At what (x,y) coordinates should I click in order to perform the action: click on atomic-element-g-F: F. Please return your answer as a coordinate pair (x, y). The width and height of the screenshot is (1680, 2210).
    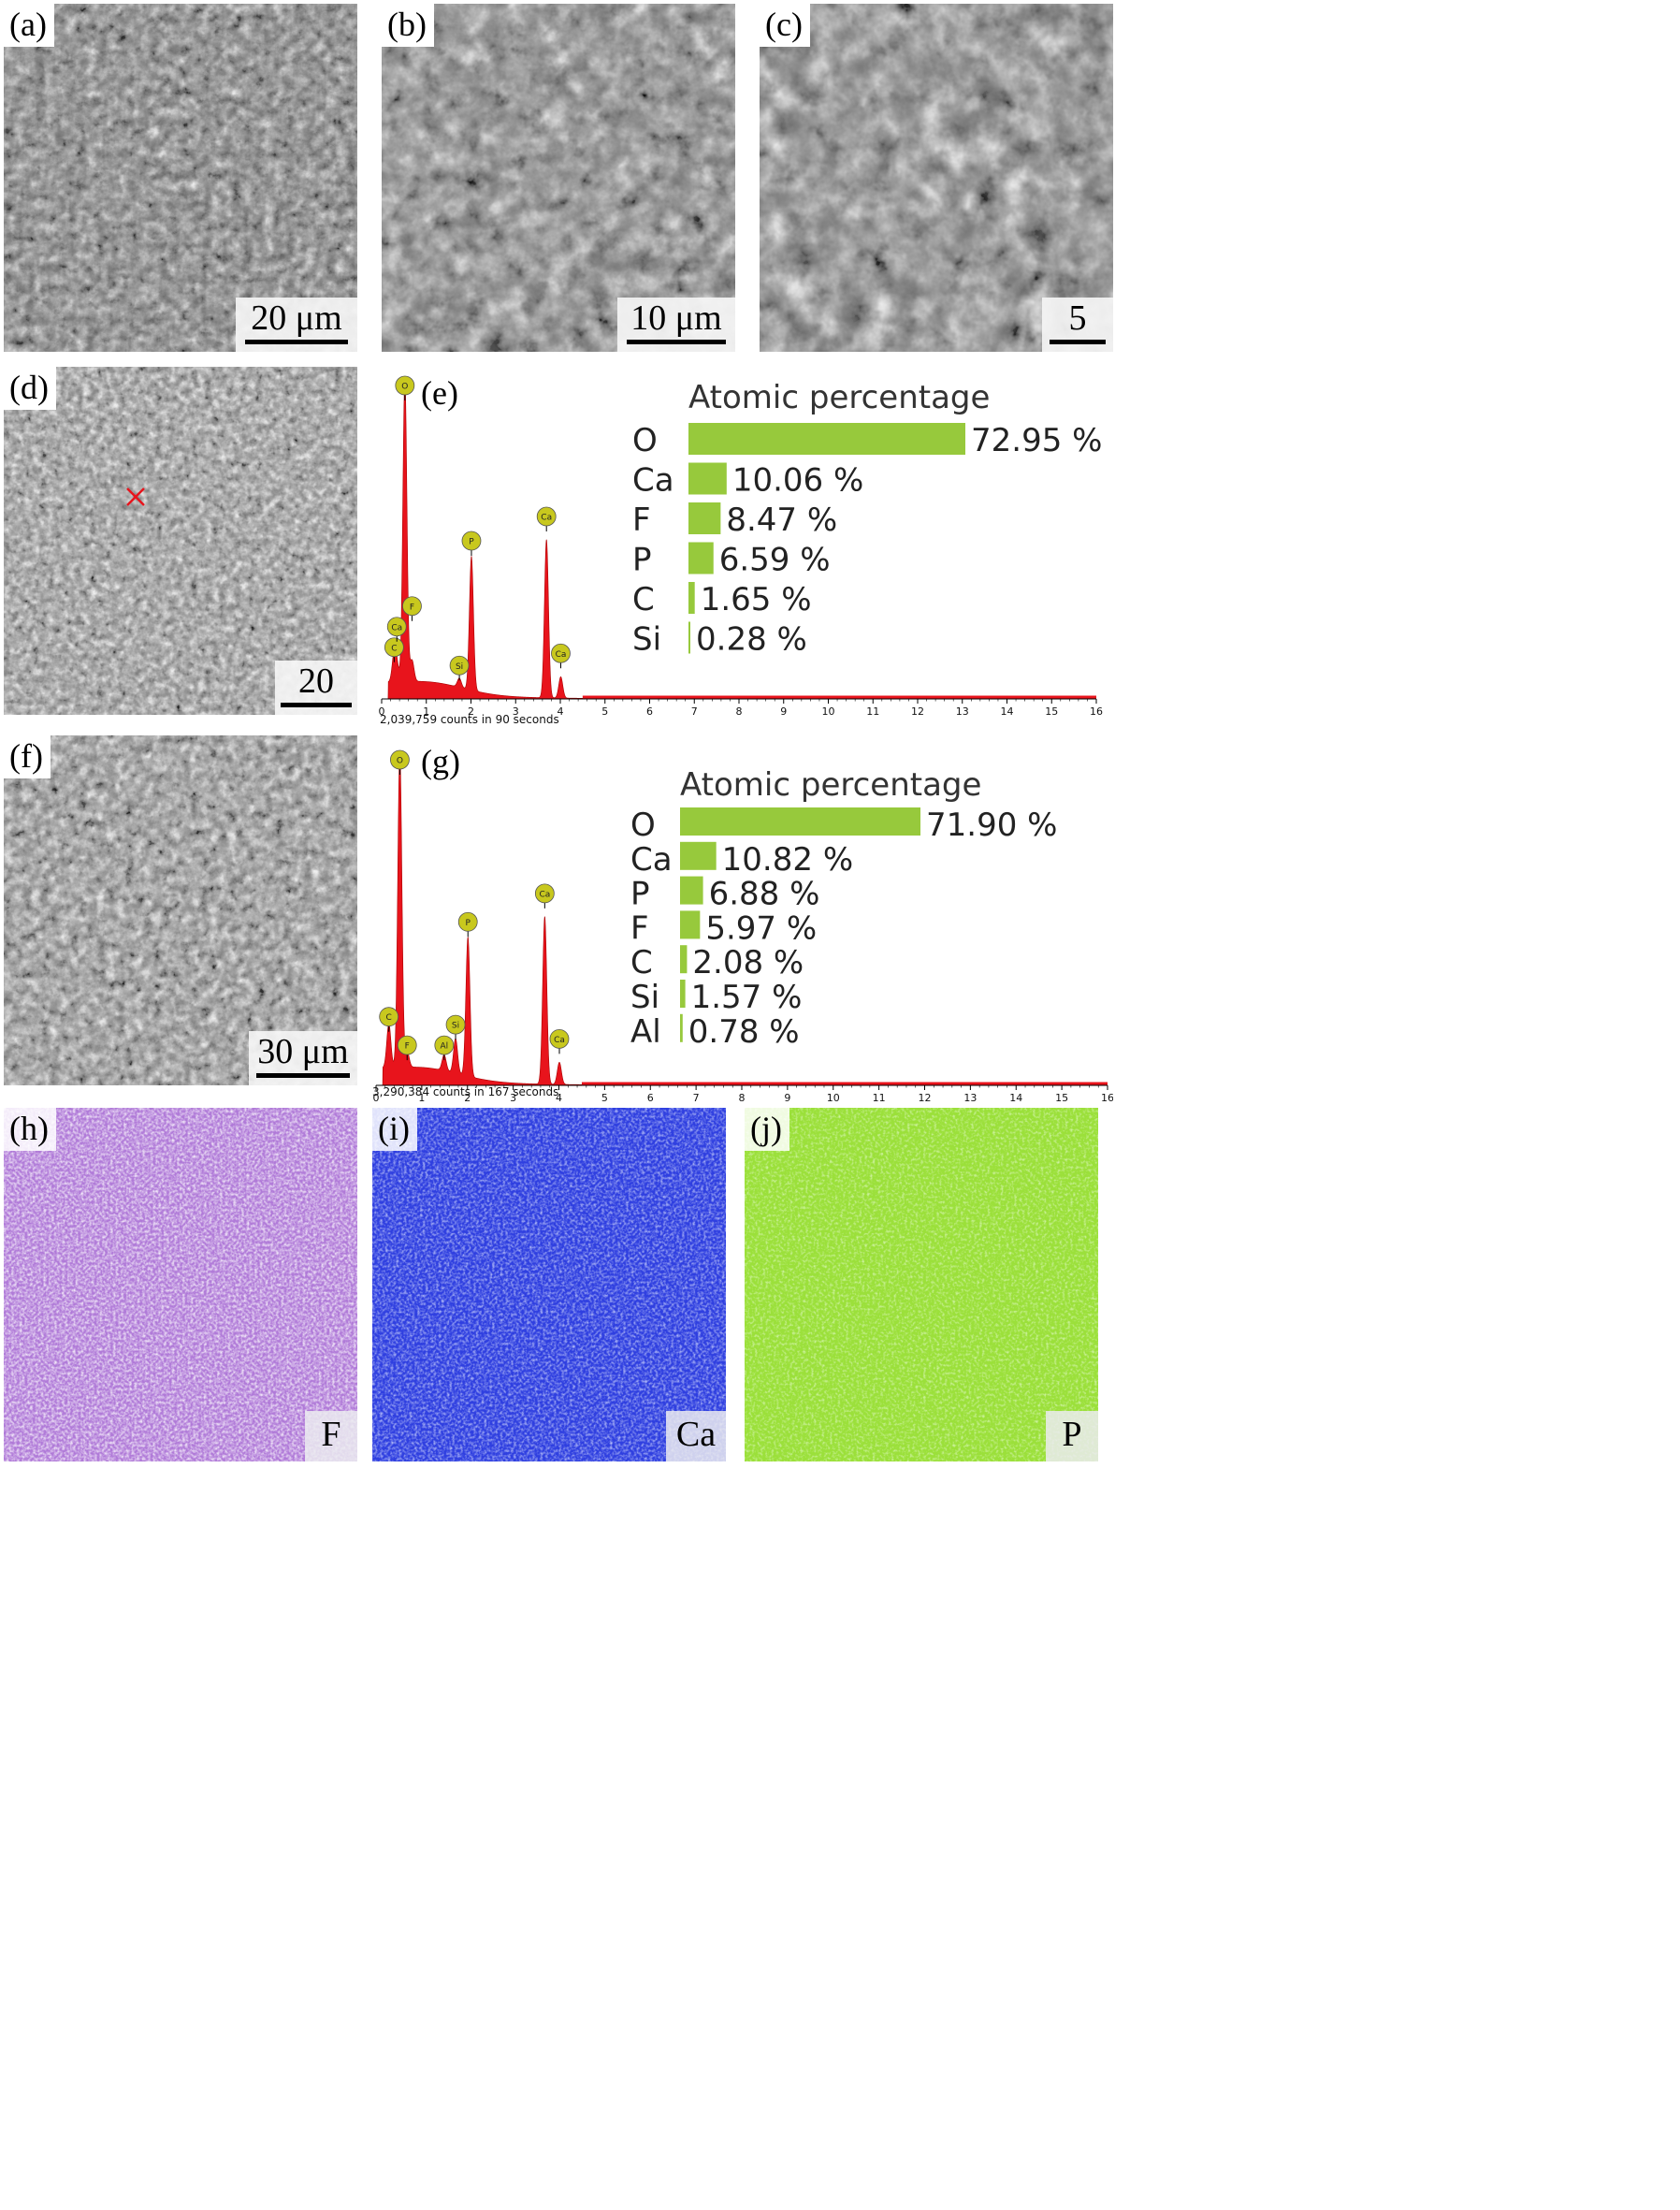
    Looking at the image, I should click on (639, 928).